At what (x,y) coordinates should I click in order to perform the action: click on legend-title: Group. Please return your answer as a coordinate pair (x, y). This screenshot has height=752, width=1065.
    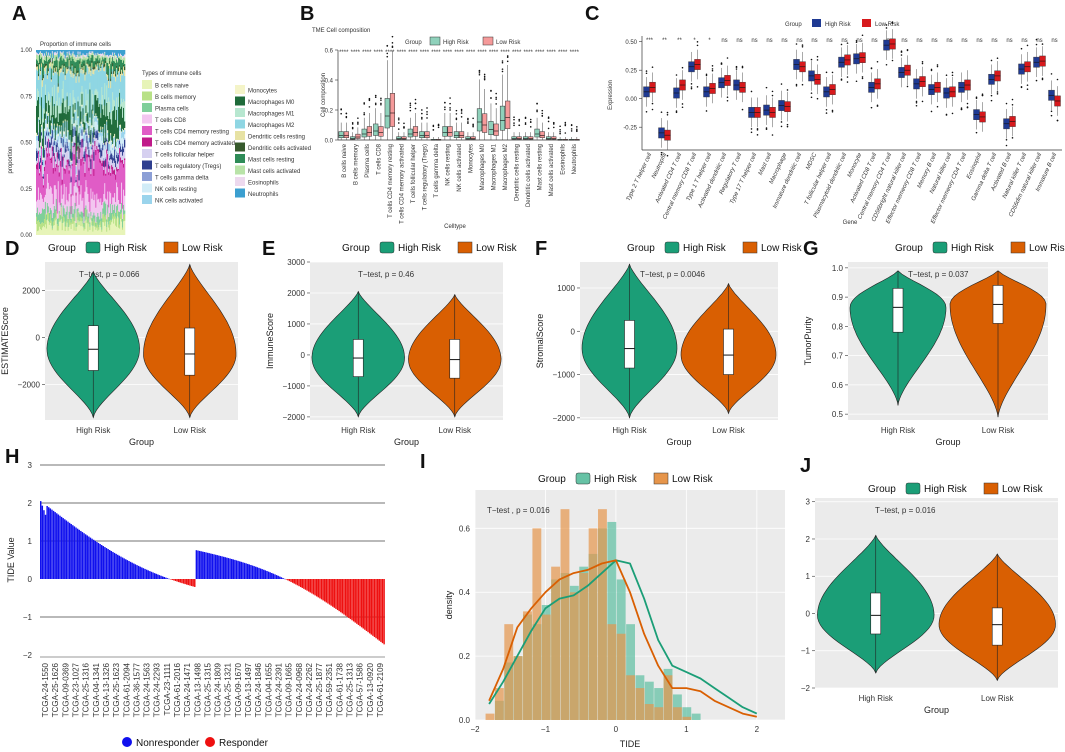
    Looking at the image, I should click on (356, 248).